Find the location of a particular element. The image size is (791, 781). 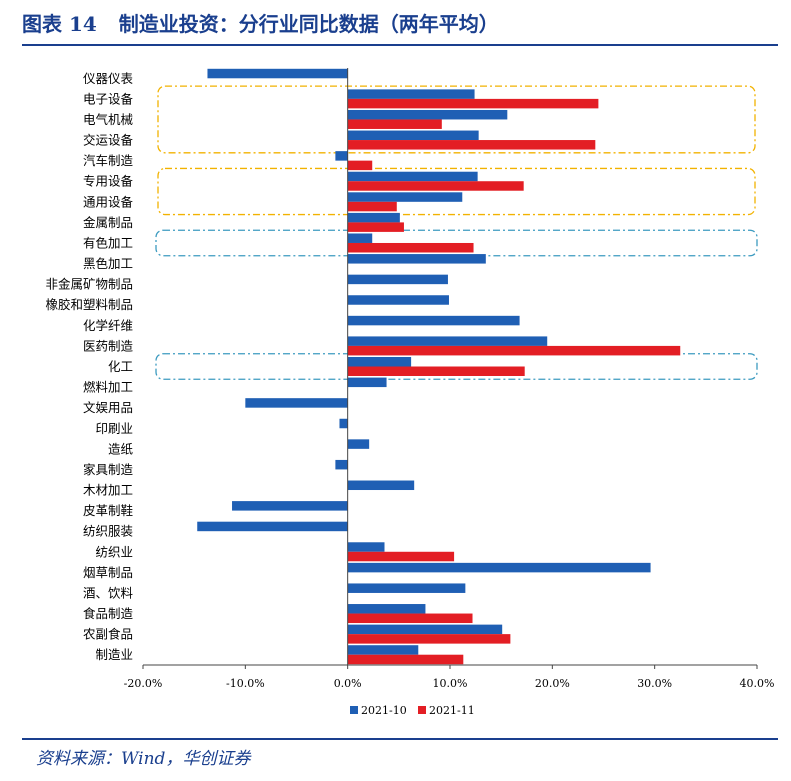

source-note: 资料来源：Wind，华创证券 is located at coordinates (143, 759).